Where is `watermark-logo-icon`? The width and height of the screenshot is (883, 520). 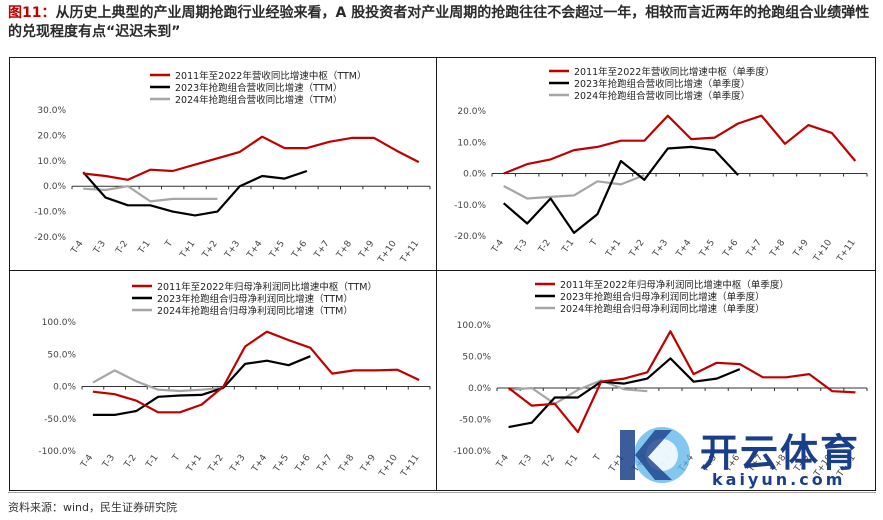
watermark-logo-icon is located at coordinates (655, 455).